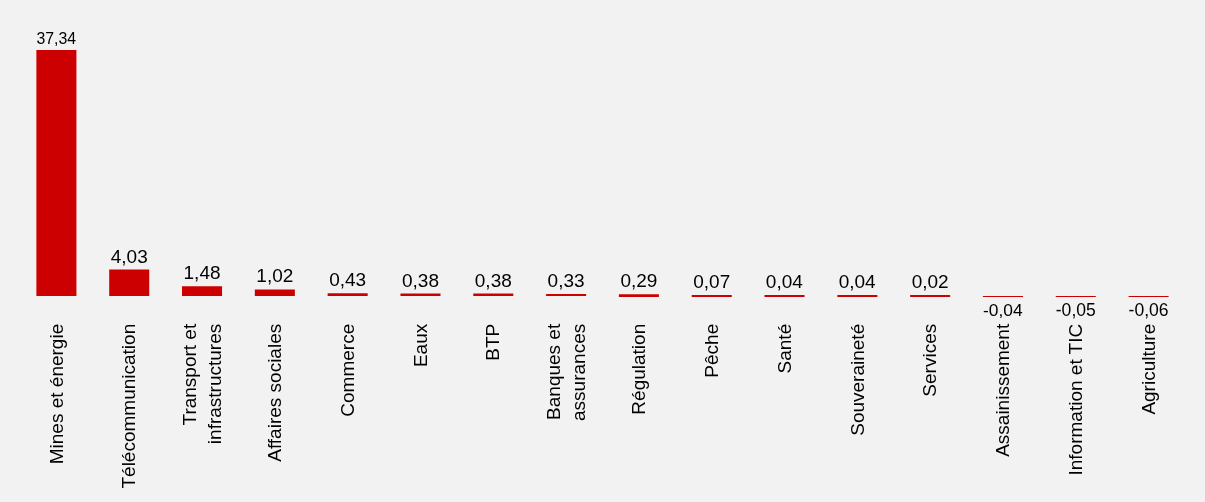 The height and width of the screenshot is (502, 1205). I want to click on data-label: 0,43, so click(348, 280).